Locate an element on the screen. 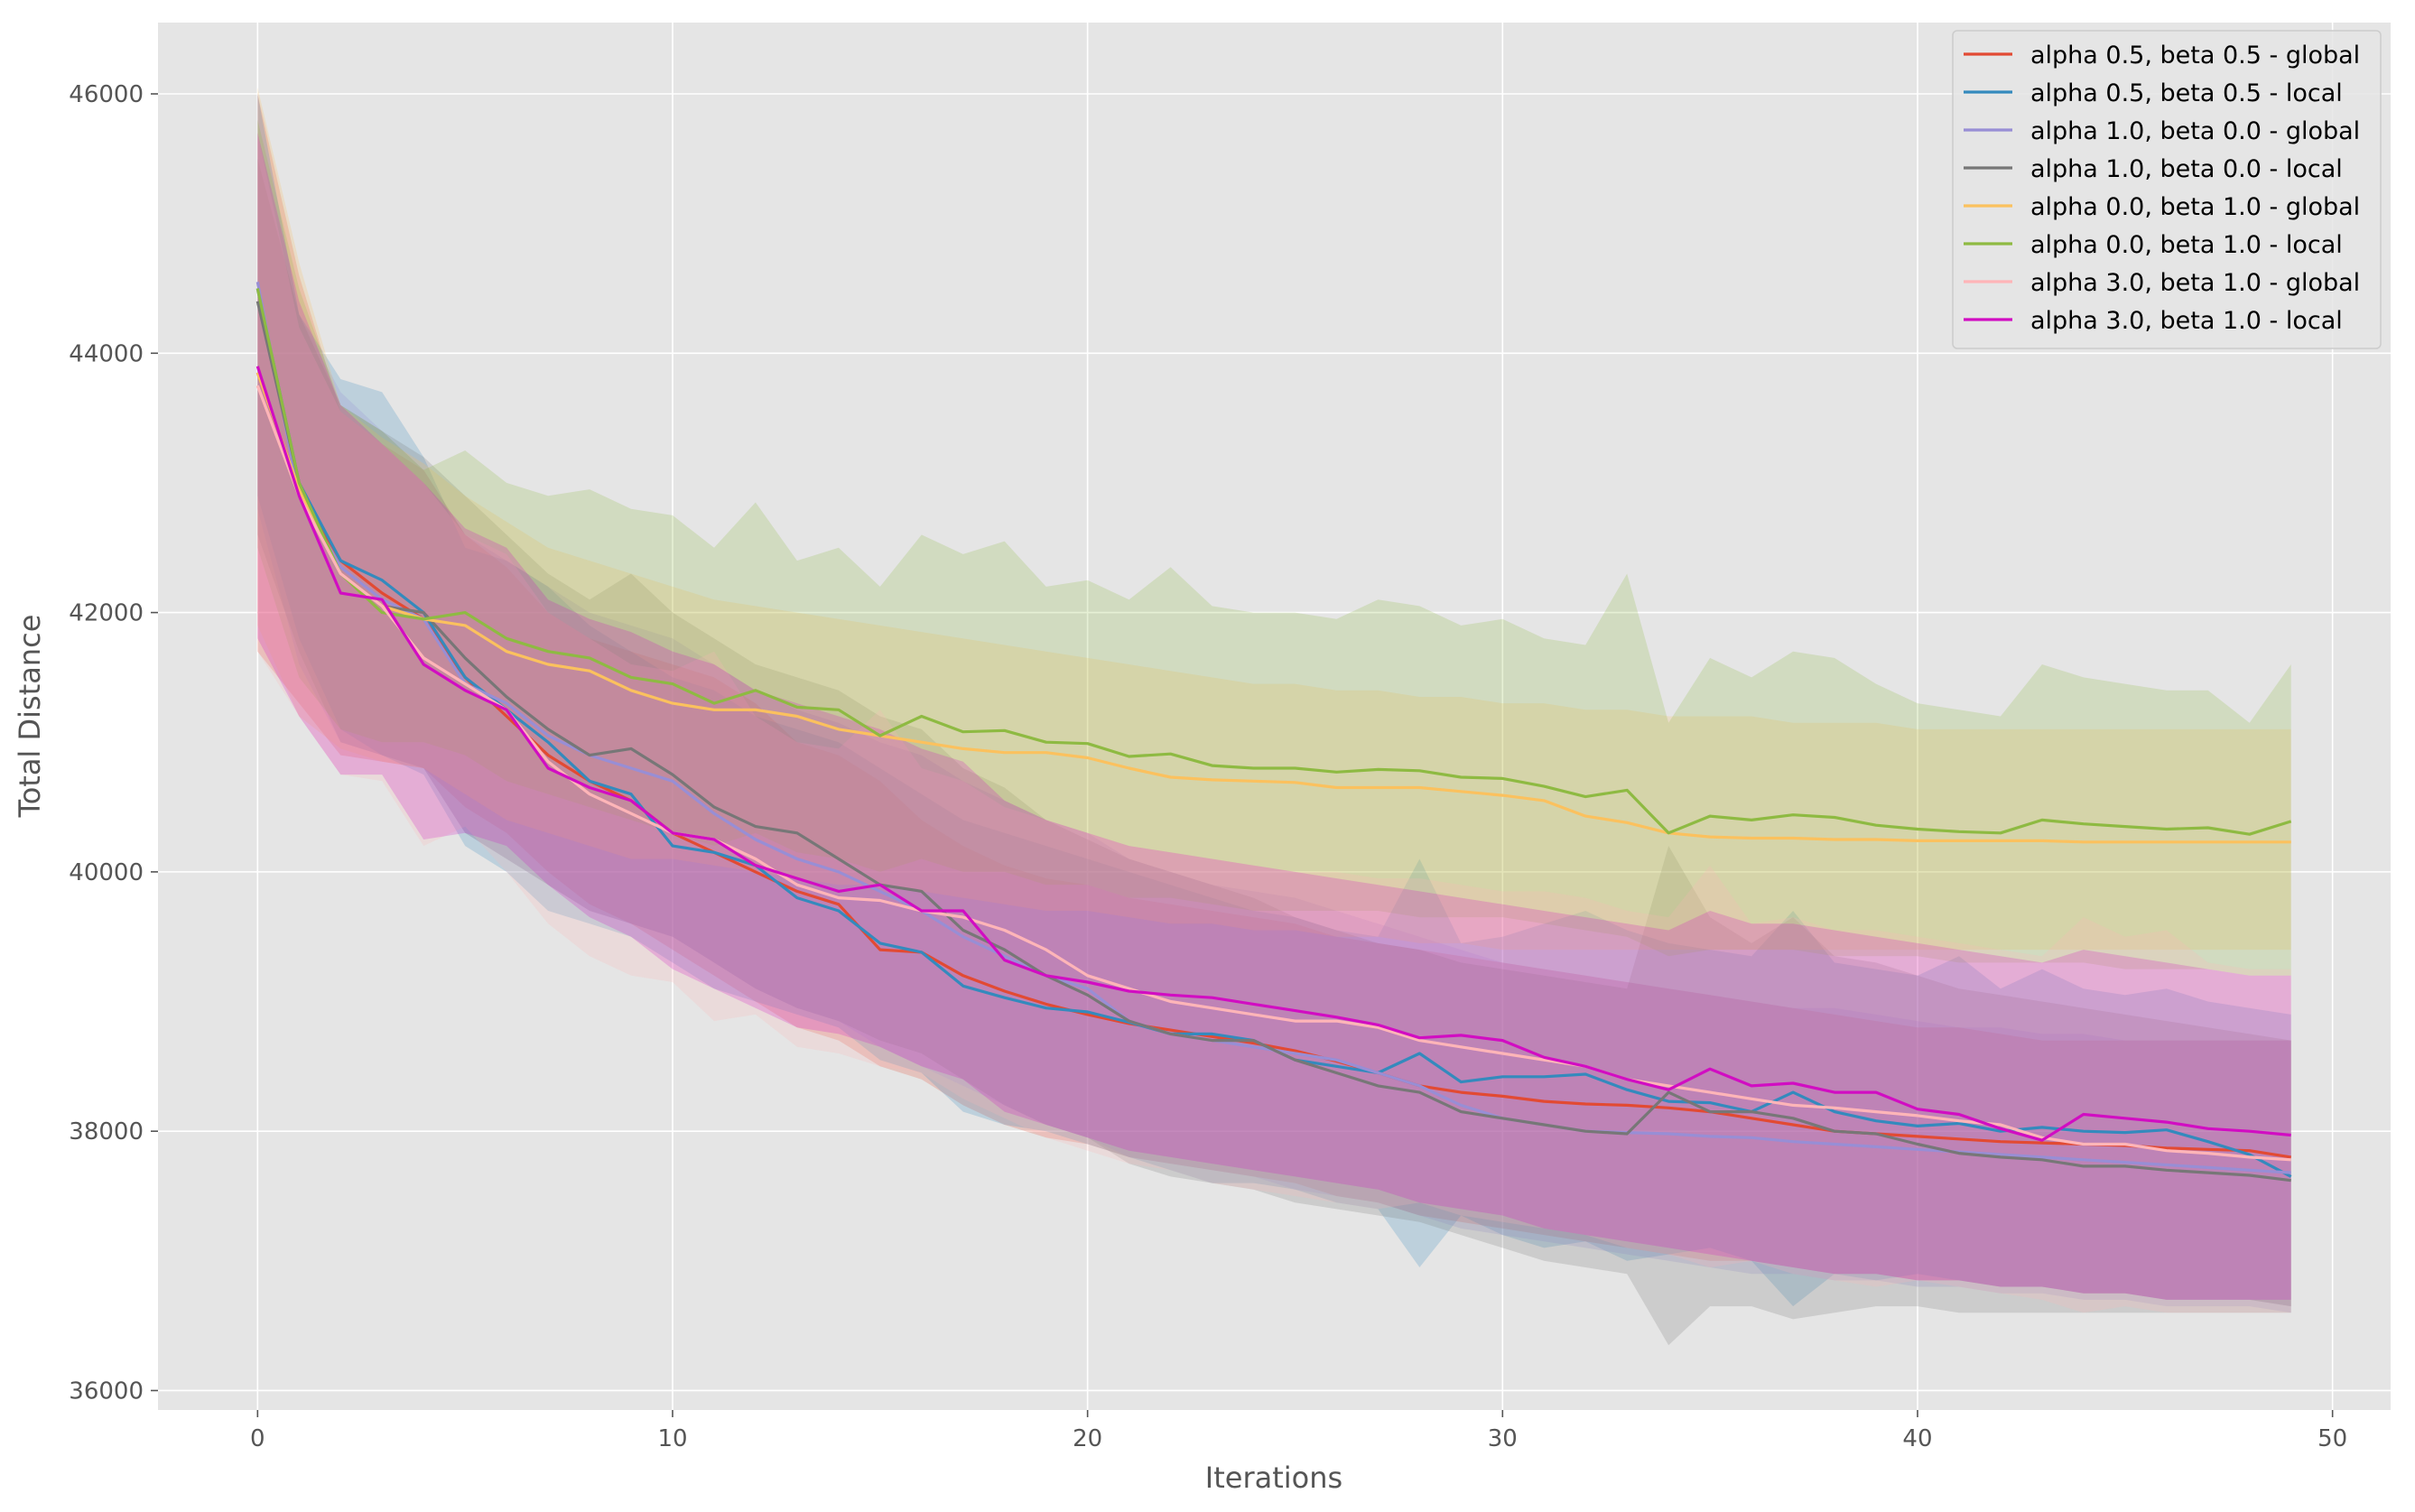 Image resolution: width=2415 pixels, height=1512 pixels. legend-label: alpha 0.0, beta 1.0 - local is located at coordinates (2186, 245).